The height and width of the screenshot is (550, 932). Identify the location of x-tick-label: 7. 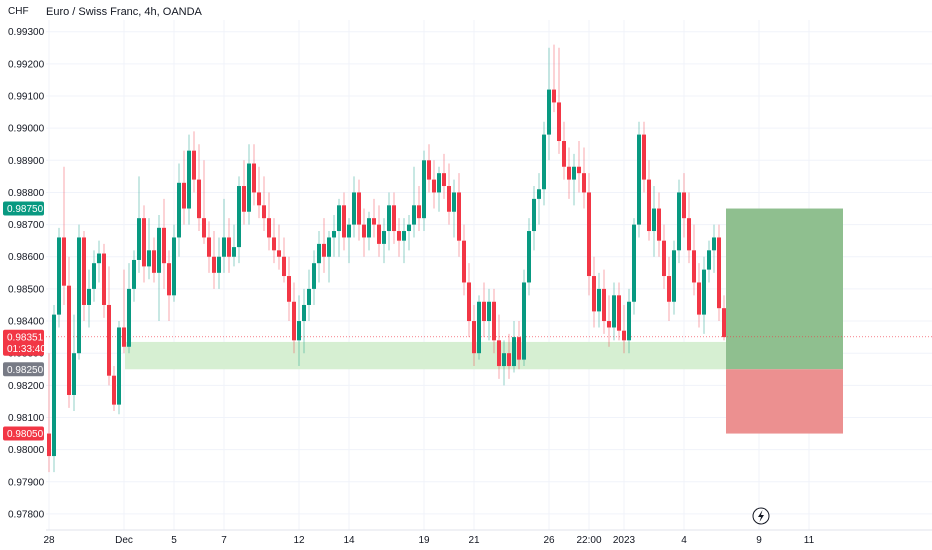
(224, 540).